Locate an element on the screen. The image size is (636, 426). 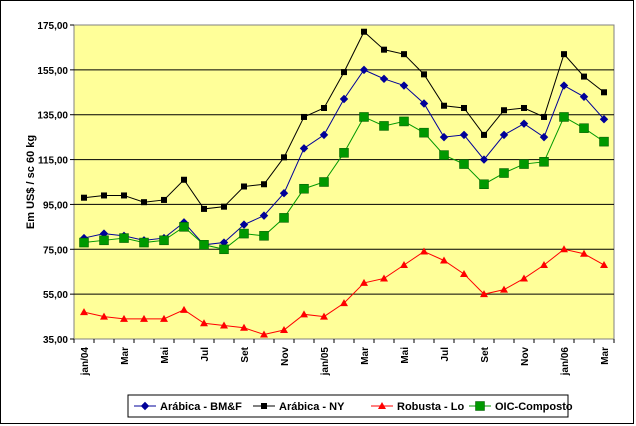
y-tick-label: 175,00 is located at coordinates (52, 26).